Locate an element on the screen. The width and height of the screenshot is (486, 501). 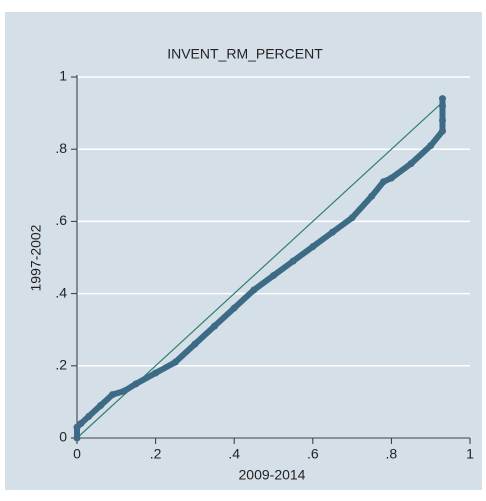
y-tick-label: 0 is located at coordinates (63, 437).